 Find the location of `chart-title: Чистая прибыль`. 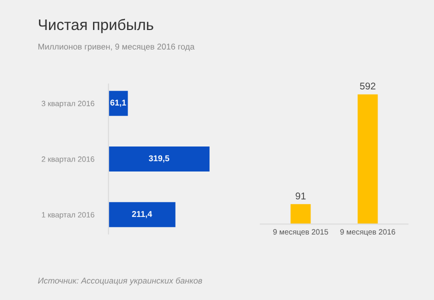

chart-title: Чистая прибыль is located at coordinates (96, 26).